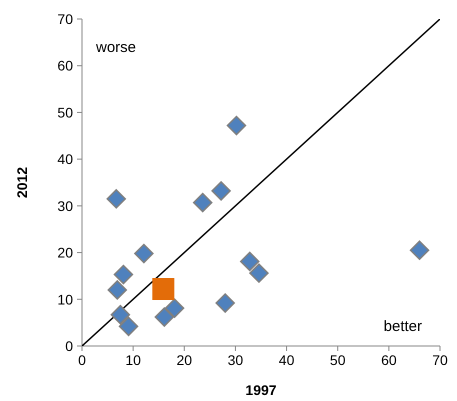 This screenshot has width=457, height=401. What do you see at coordinates (65, 299) in the screenshot?
I see `y-tick-label: 10` at bounding box center [65, 299].